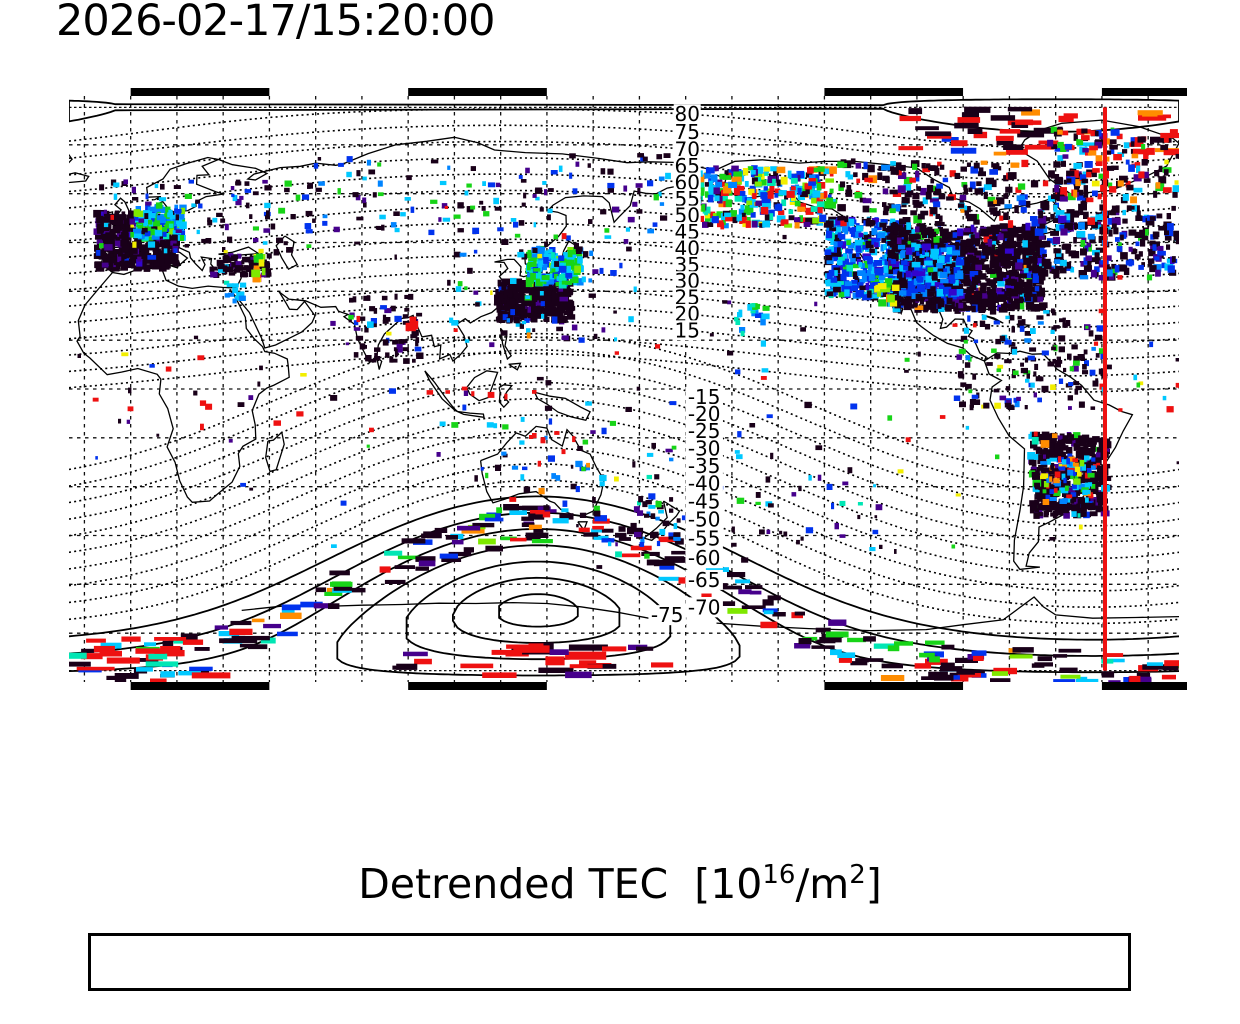  I want to click on red-meridian-line, so click(1105, 389).